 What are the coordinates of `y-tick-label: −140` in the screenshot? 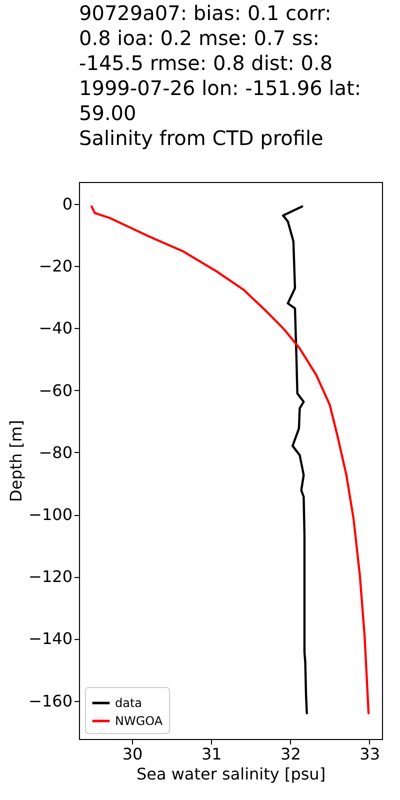 It's located at (50, 638).